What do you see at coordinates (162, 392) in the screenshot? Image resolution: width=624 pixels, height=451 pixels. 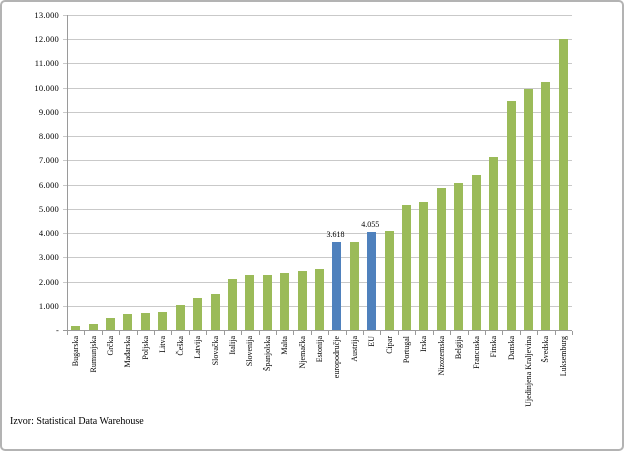 I see `x-axis-label: Litva` at bounding box center [162, 392].